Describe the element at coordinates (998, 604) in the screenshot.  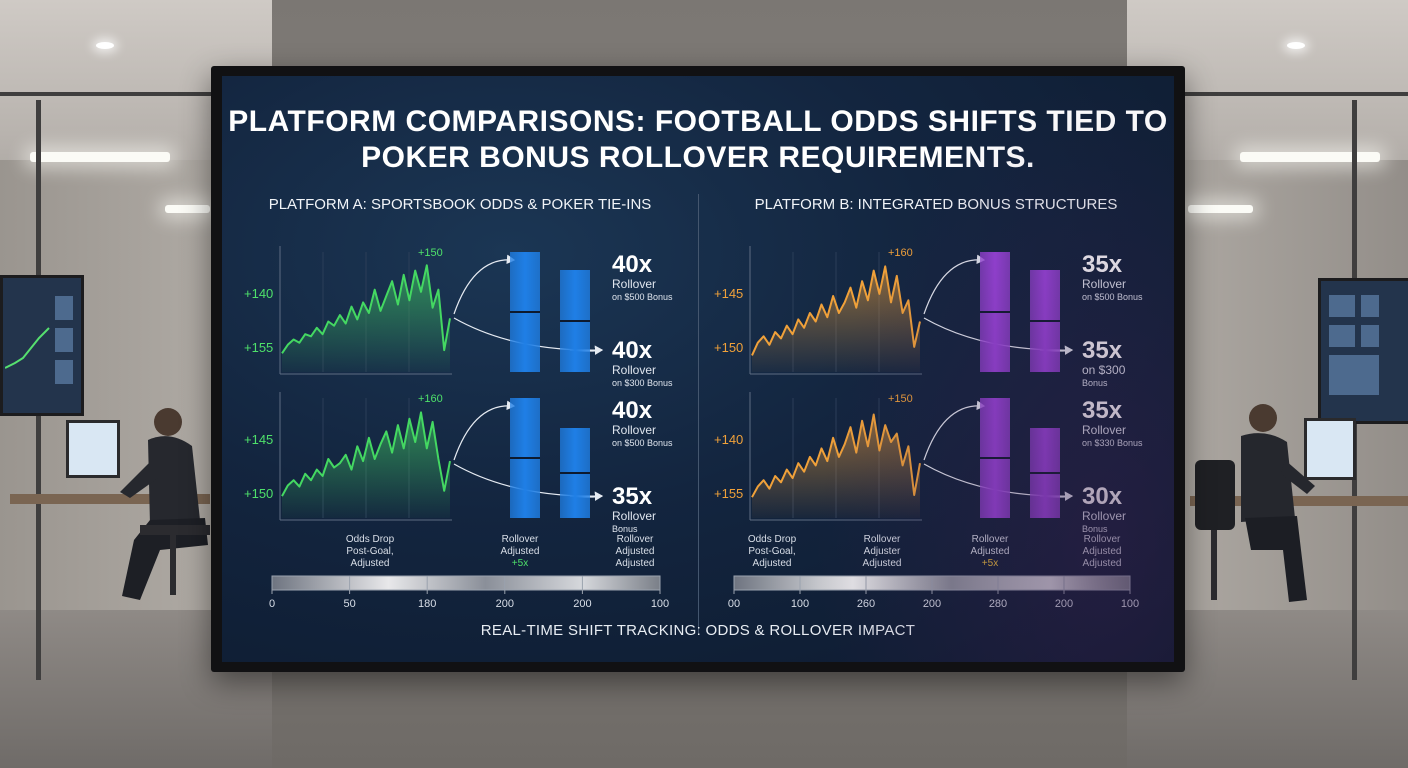
I see `scale-tick-label: 280` at that location.